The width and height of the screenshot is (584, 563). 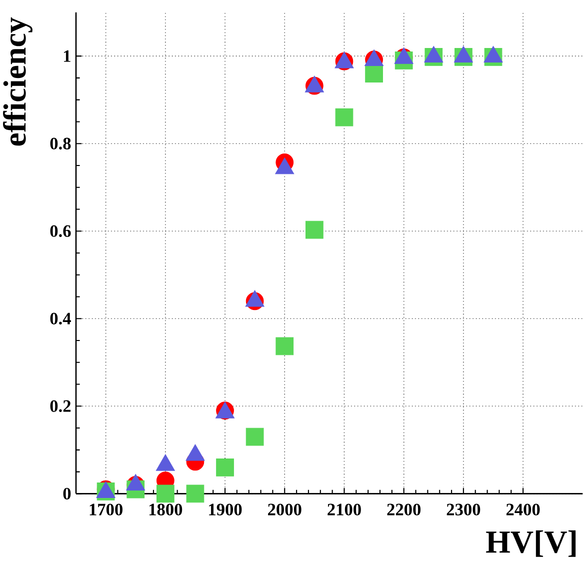 What do you see at coordinates (67, 56) in the screenshot?
I see `y-tick-label: 1` at bounding box center [67, 56].